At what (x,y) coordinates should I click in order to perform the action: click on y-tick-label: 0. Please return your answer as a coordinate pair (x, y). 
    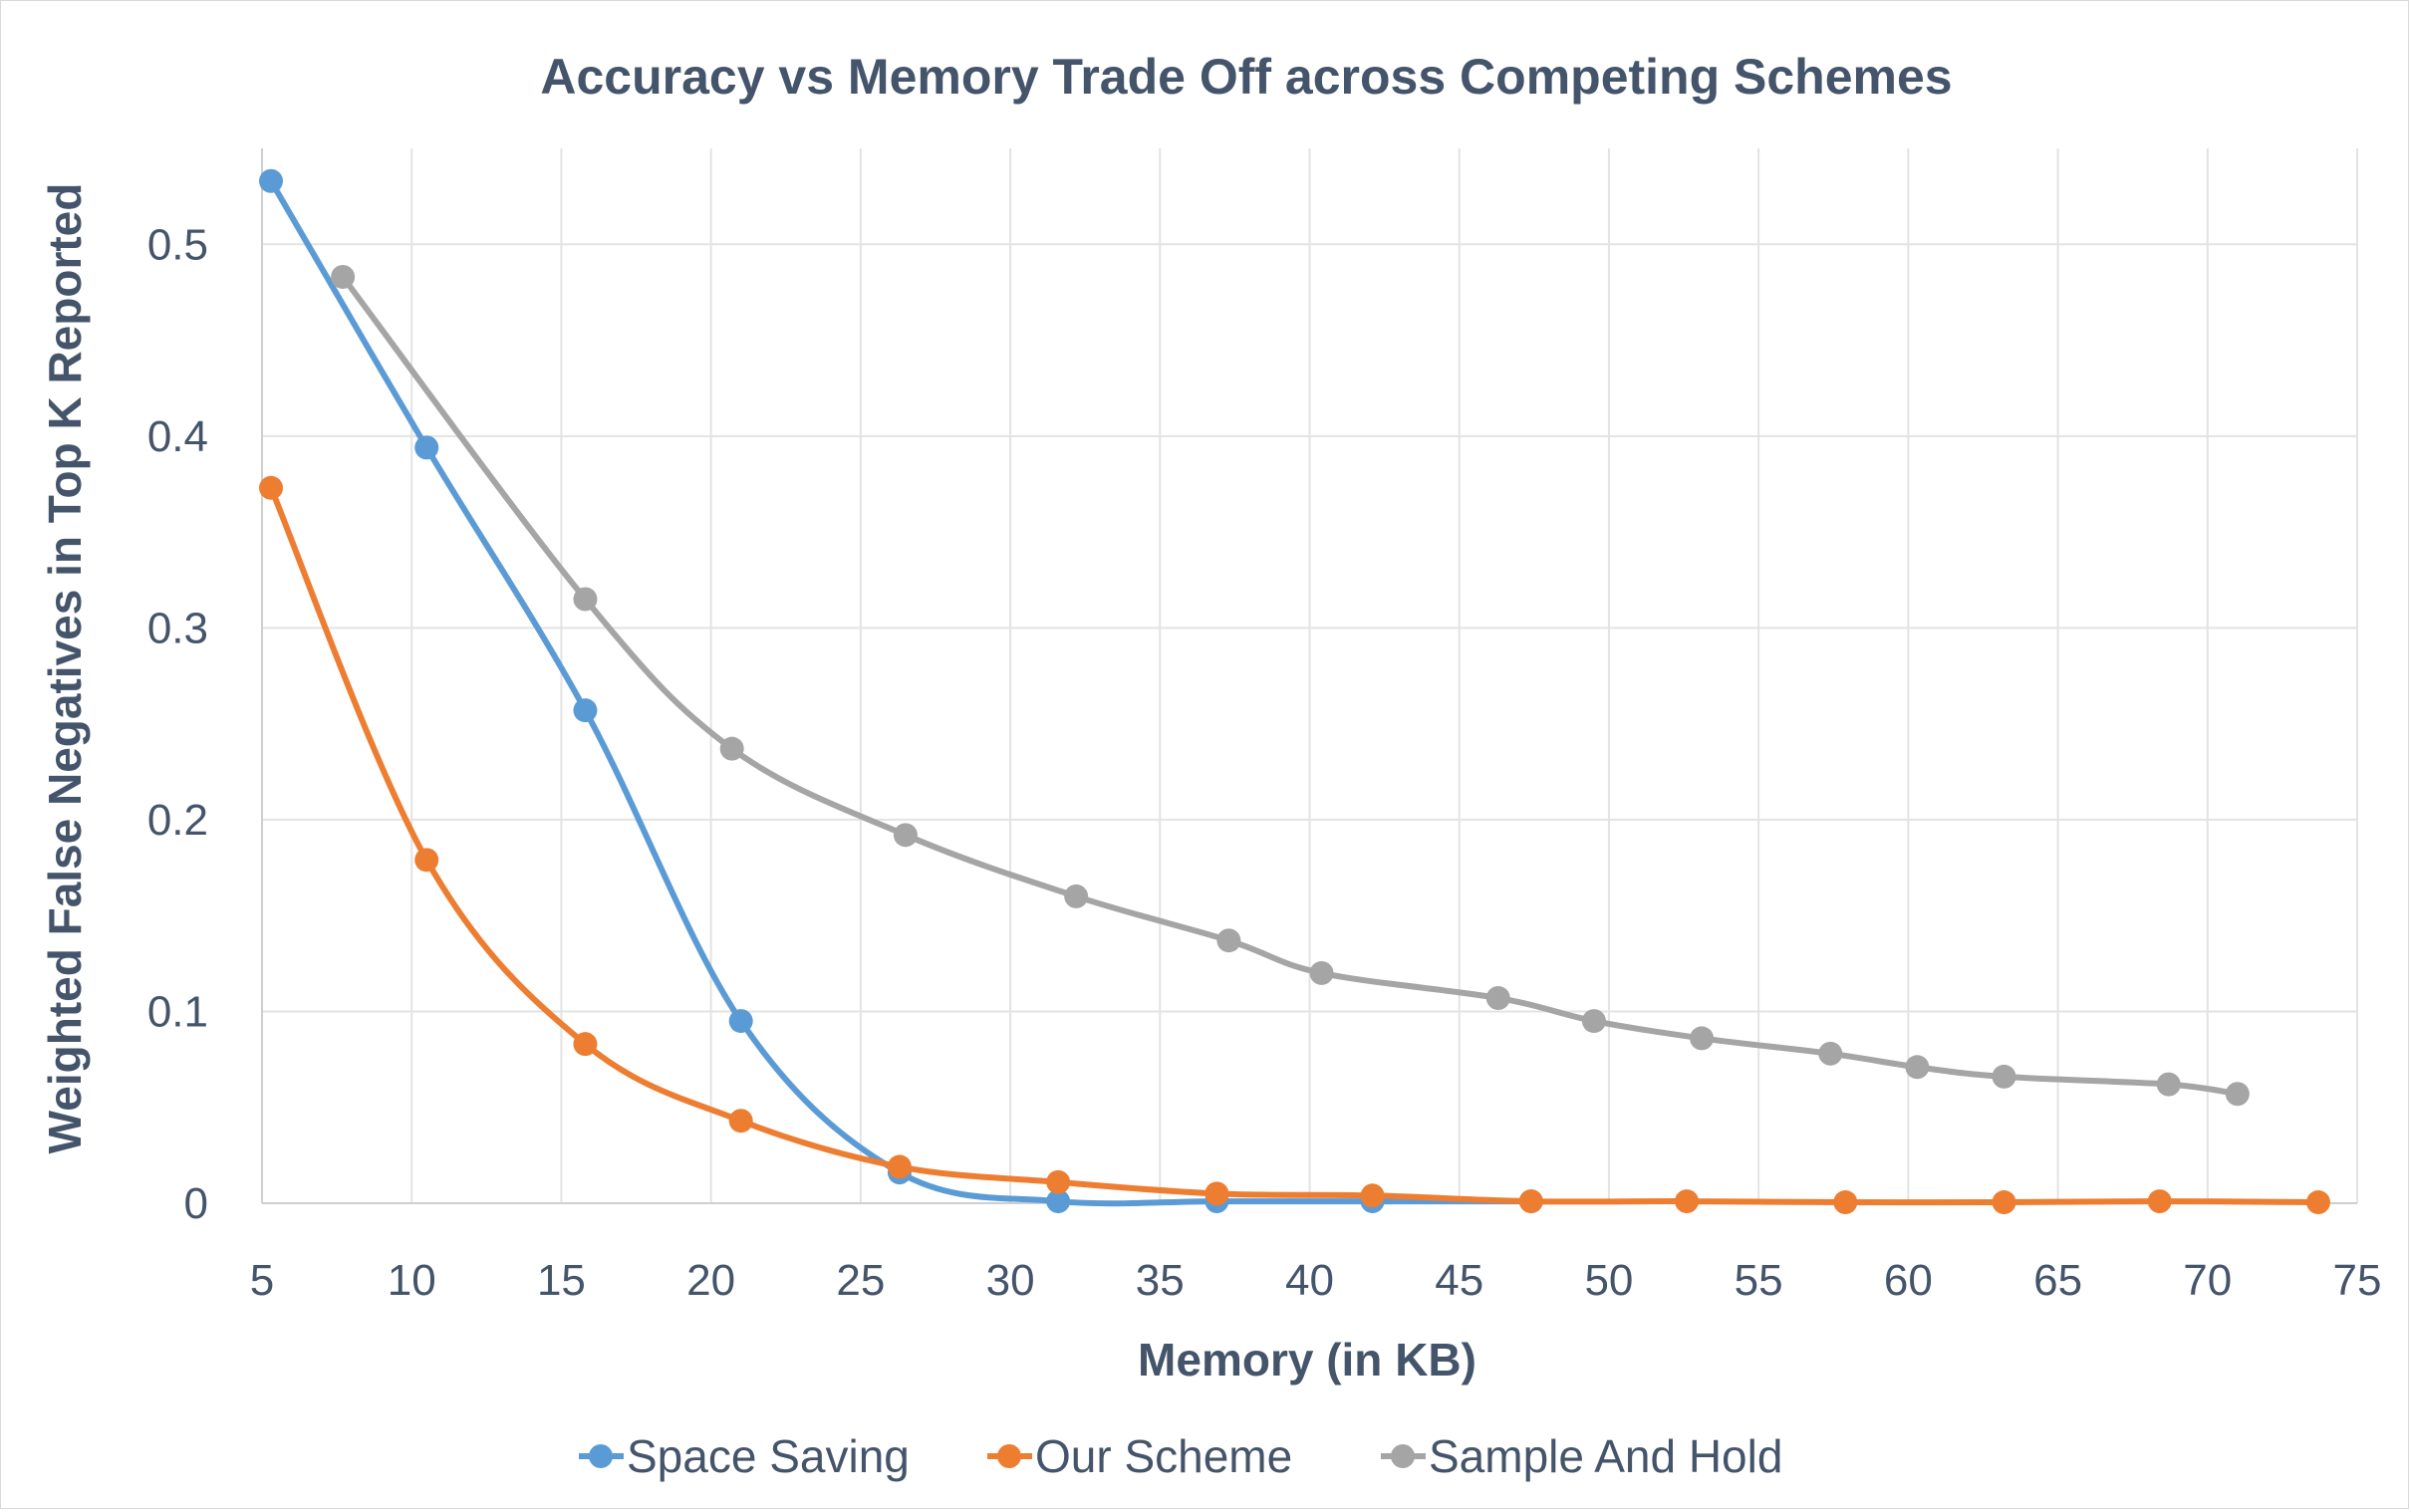
    Looking at the image, I should click on (196, 1203).